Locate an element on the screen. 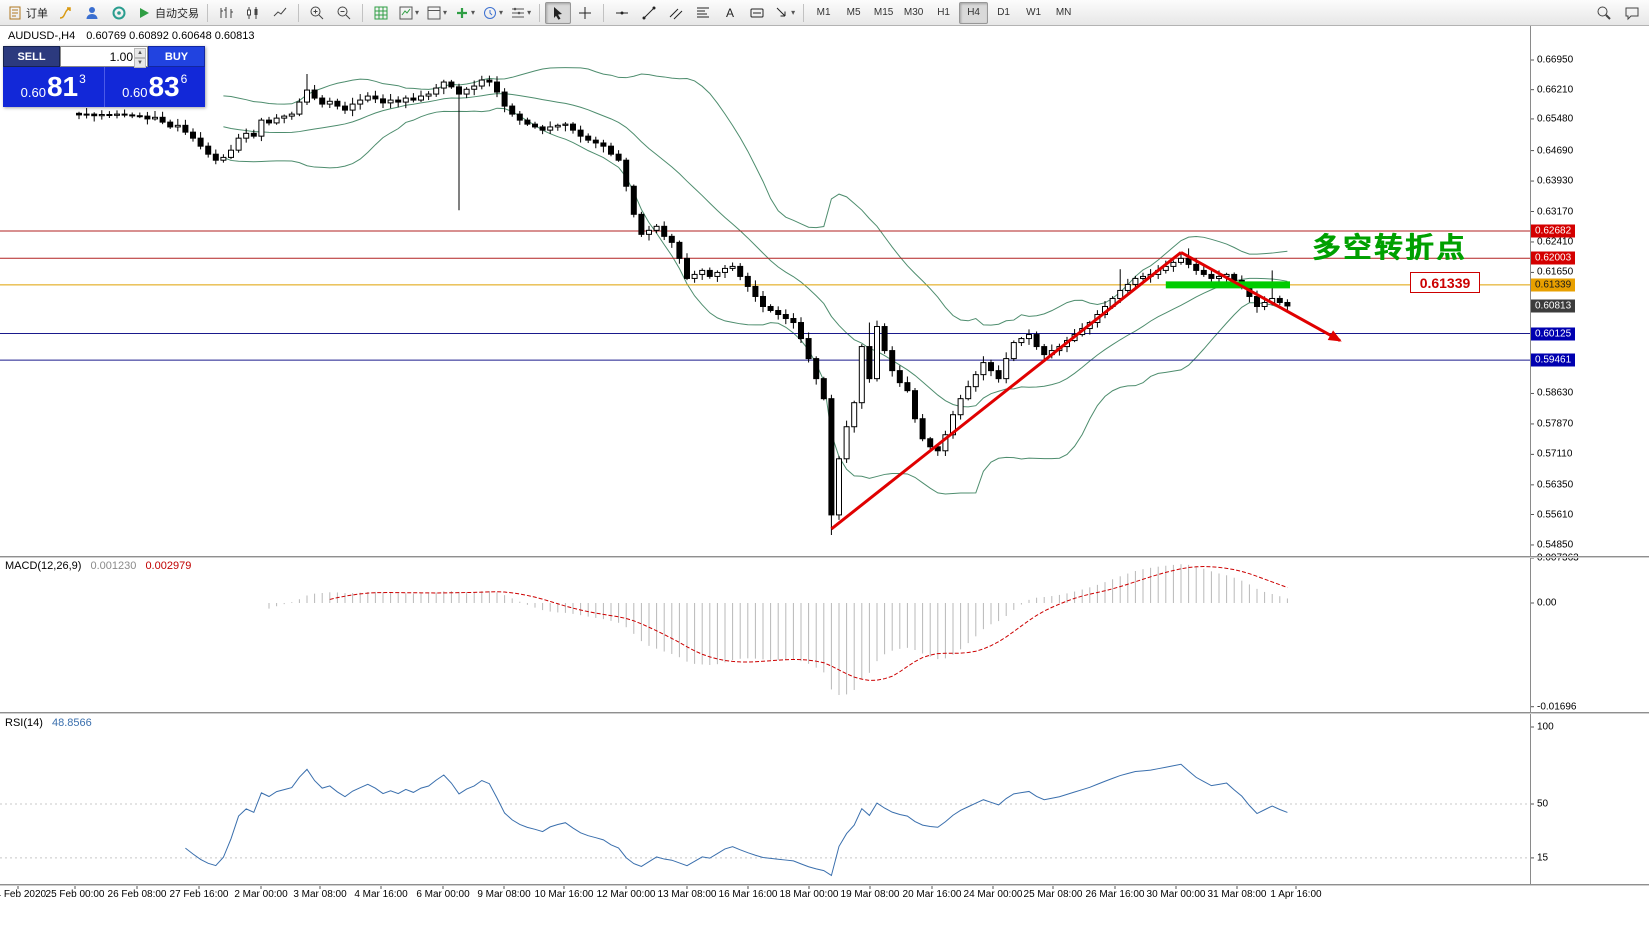 The width and height of the screenshot is (1649, 948). buy-price-prefix: 0.60 is located at coordinates (135, 92).